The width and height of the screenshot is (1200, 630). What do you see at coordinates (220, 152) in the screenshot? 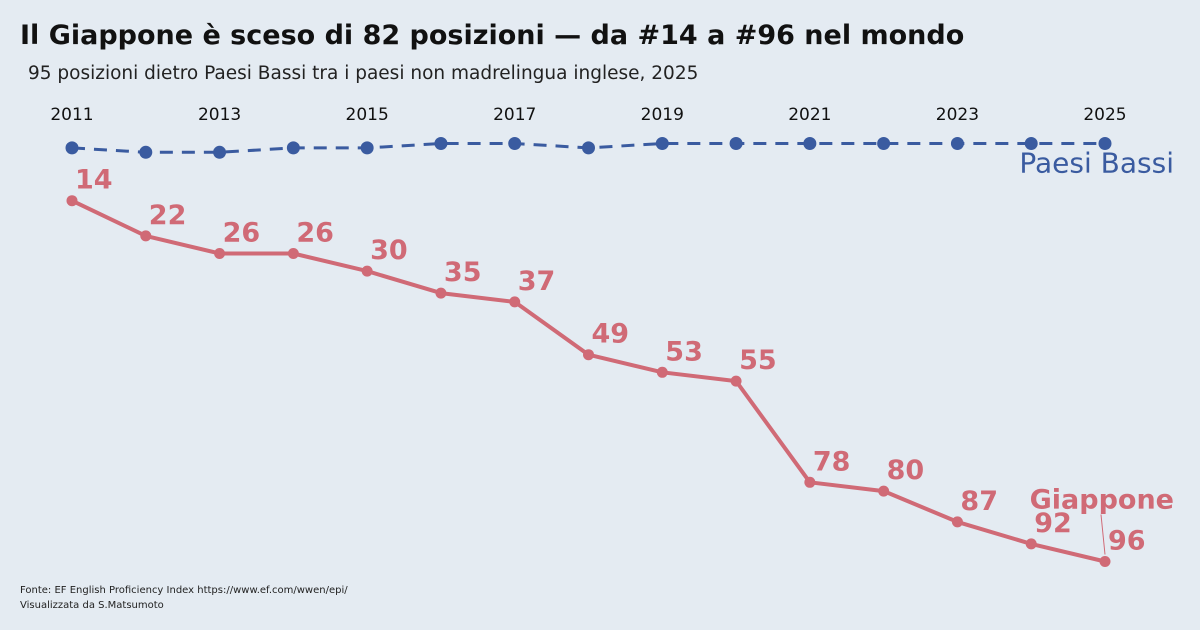
I see `point-paesi-bassi-2013` at bounding box center [220, 152].